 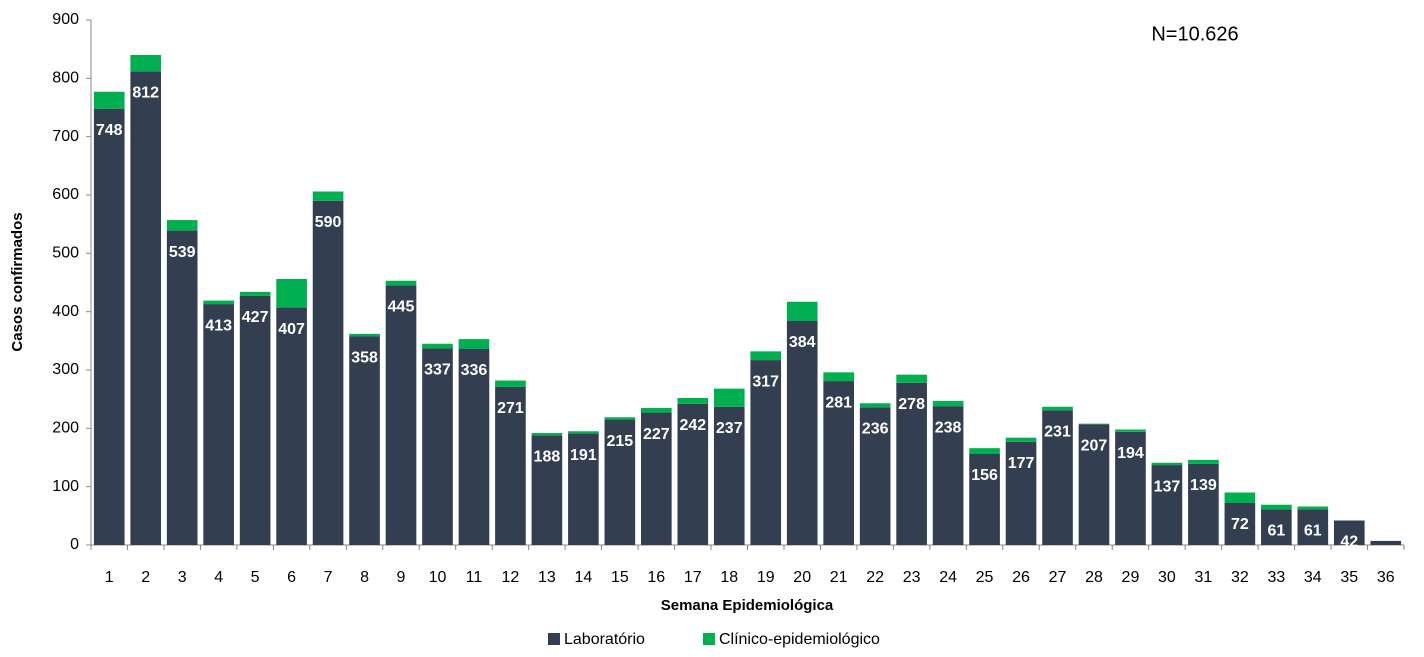 What do you see at coordinates (912, 577) in the screenshot?
I see `x-tick-label: 23` at bounding box center [912, 577].